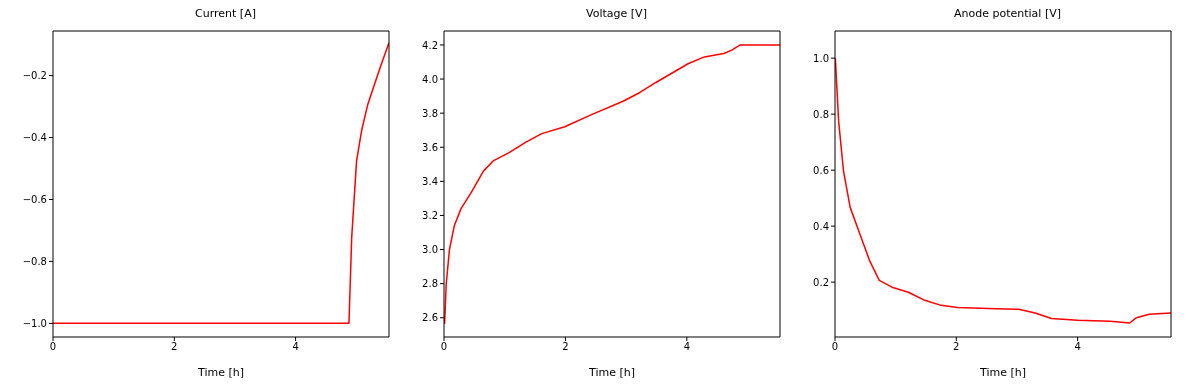 The height and width of the screenshot is (390, 1189). Describe the element at coordinates (34, 200) in the screenshot. I see `y-tick-label: −0.6` at that location.